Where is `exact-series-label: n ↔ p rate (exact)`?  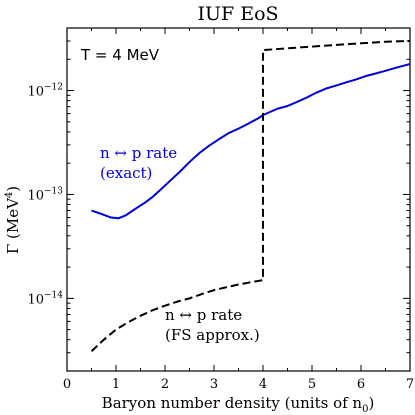
exact-series-label: n ↔ p rate (exact) is located at coordinates (141, 163).